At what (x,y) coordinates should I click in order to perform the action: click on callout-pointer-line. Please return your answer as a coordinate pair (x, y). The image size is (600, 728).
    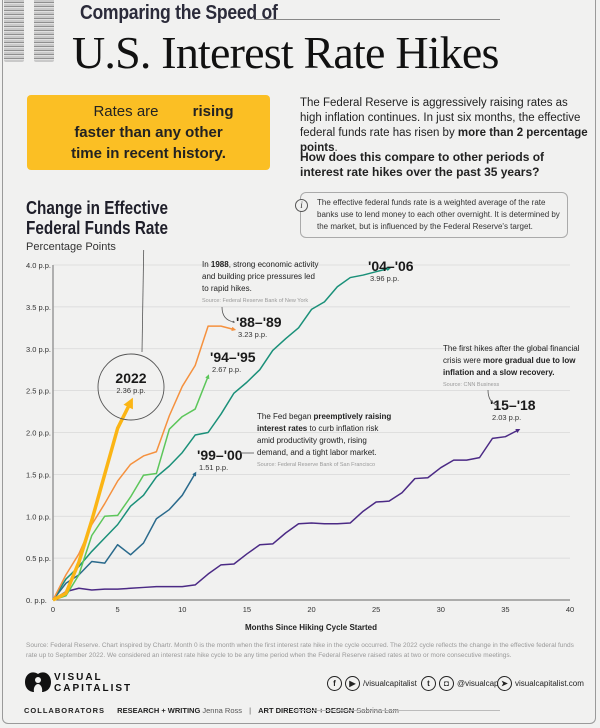
    Looking at the image, I should click on (143, 301).